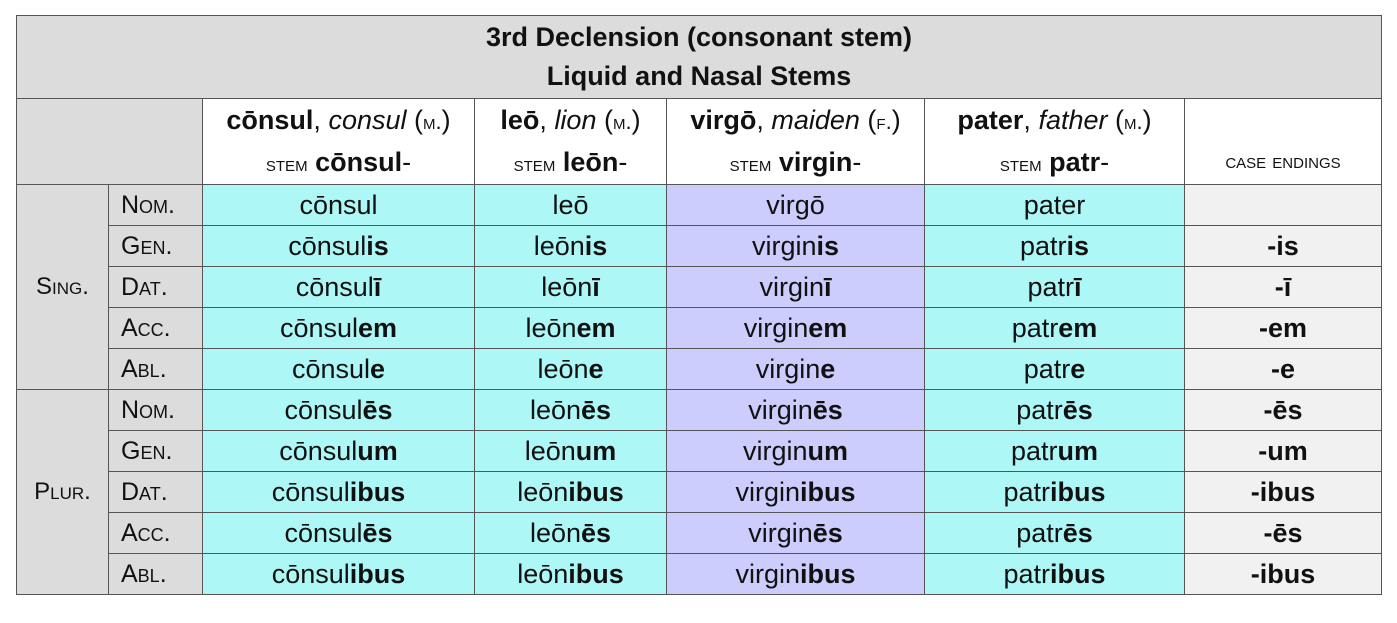 Image resolution: width=1397 pixels, height=623 pixels. Describe the element at coordinates (155, 533) in the screenshot. I see `case-label: Acc.` at that location.